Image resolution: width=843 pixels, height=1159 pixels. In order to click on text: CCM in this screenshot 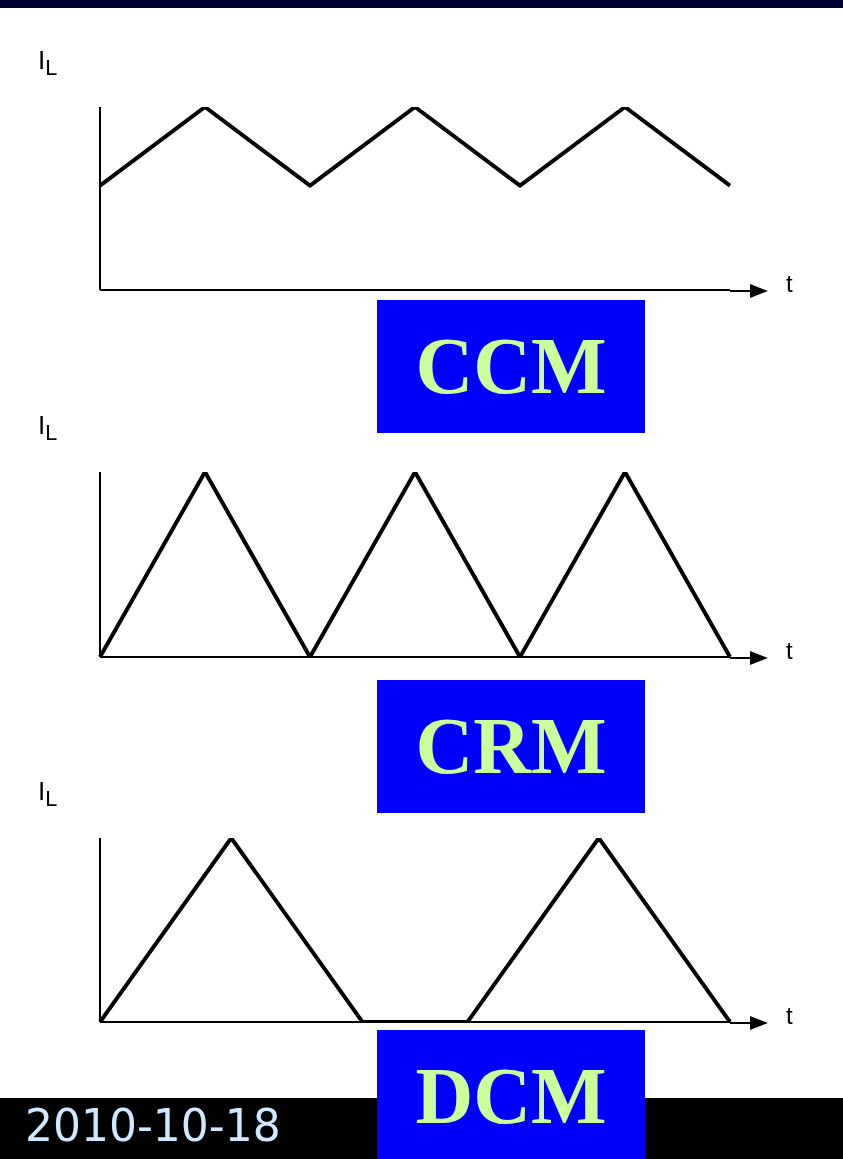, I will do `click(511, 366)`.